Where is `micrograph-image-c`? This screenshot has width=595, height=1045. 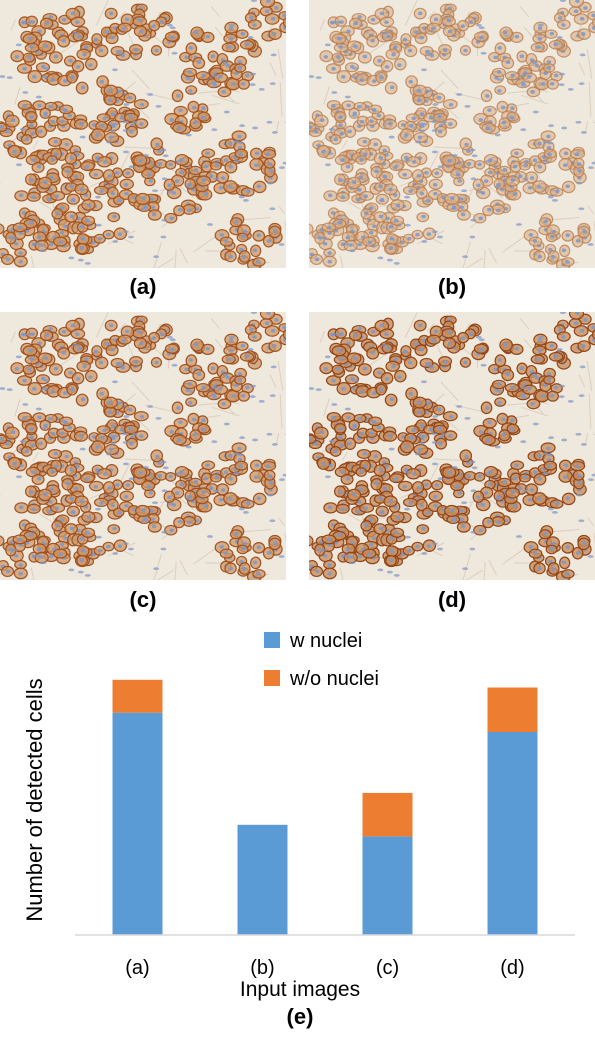
micrograph-image-c is located at coordinates (143, 446).